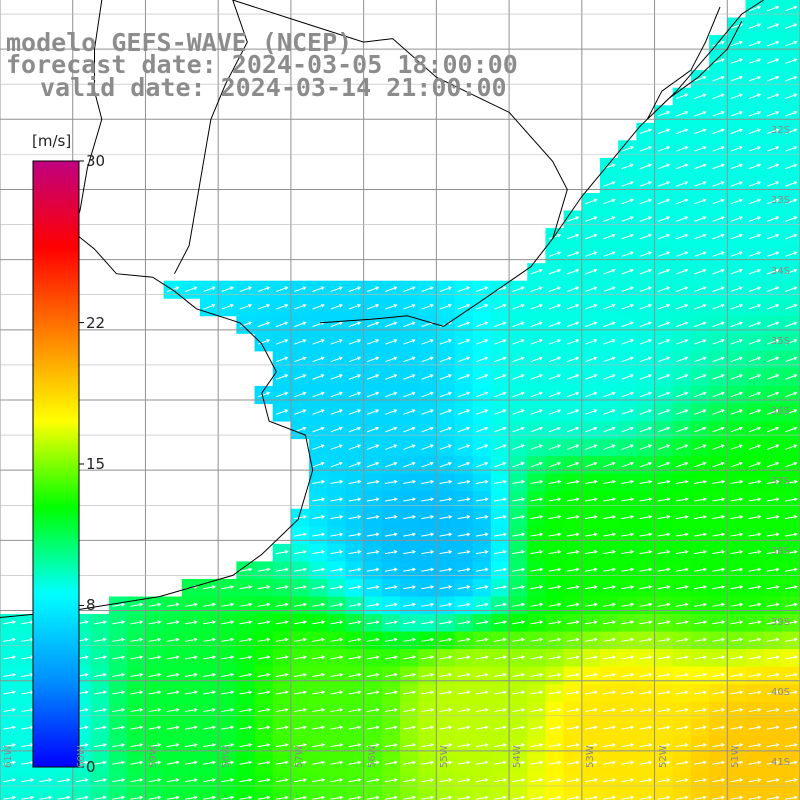 The height and width of the screenshot is (800, 800). I want to click on longitude-label: 59W, so click(154, 756).